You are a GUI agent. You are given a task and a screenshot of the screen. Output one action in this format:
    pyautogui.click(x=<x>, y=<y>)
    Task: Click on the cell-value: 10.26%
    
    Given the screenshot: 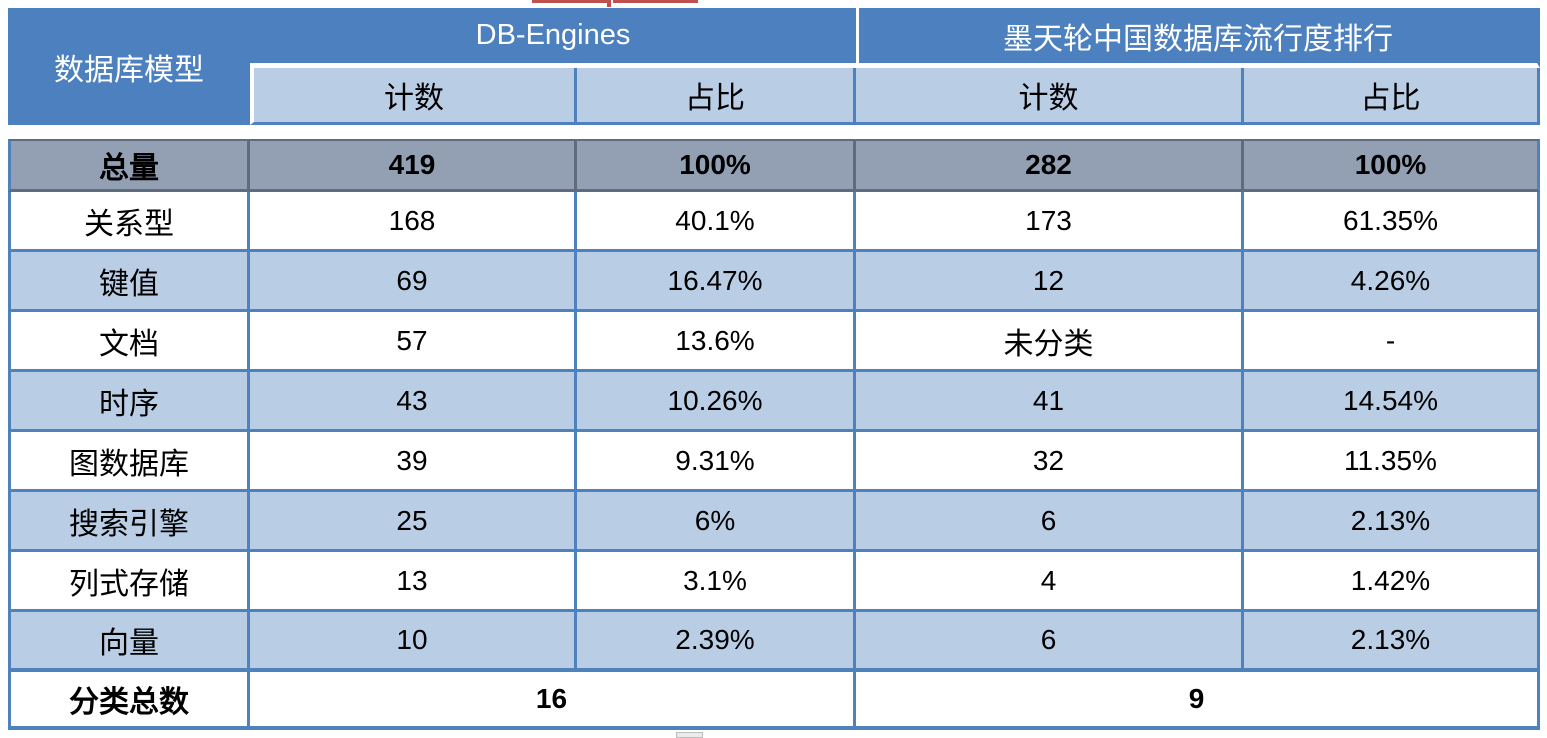 What is the action you would take?
    pyautogui.click(x=716, y=402)
    